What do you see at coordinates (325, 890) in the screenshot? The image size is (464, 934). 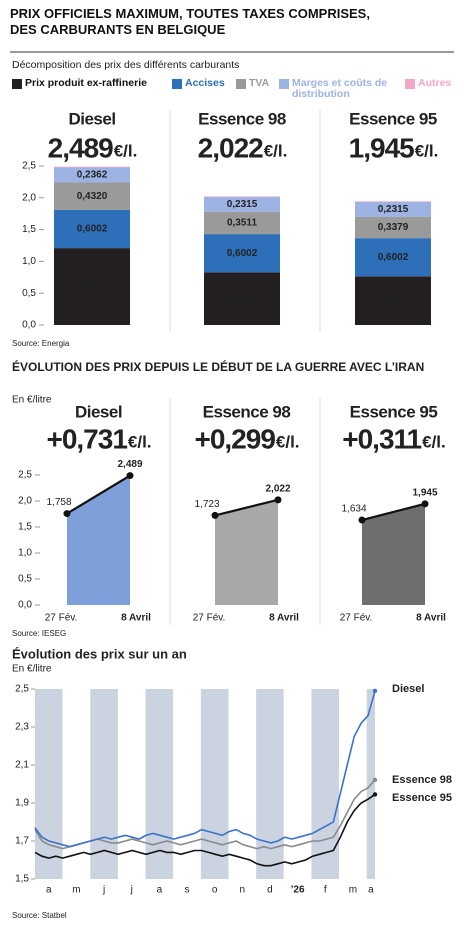 I see `x-tick-label: f` at bounding box center [325, 890].